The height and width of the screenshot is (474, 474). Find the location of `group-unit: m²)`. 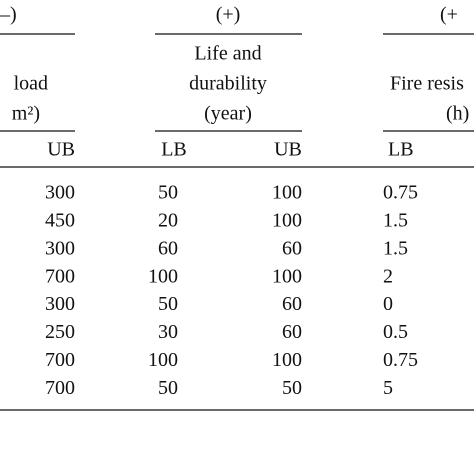

group-unit: m²) is located at coordinates (26, 114).